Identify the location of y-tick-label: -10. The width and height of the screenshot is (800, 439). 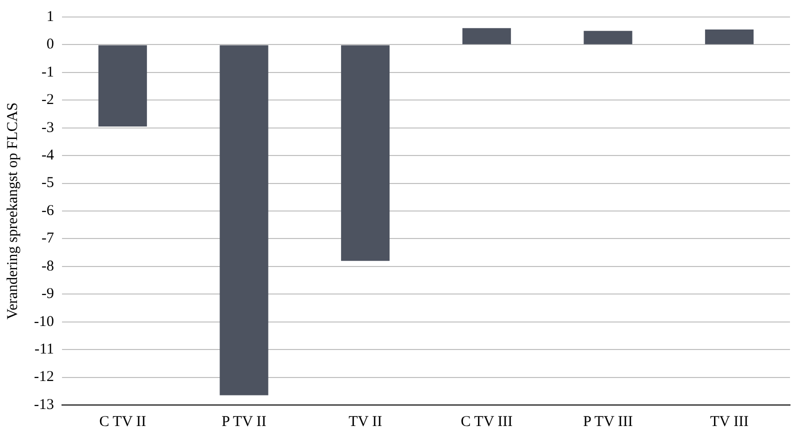
(44, 322).